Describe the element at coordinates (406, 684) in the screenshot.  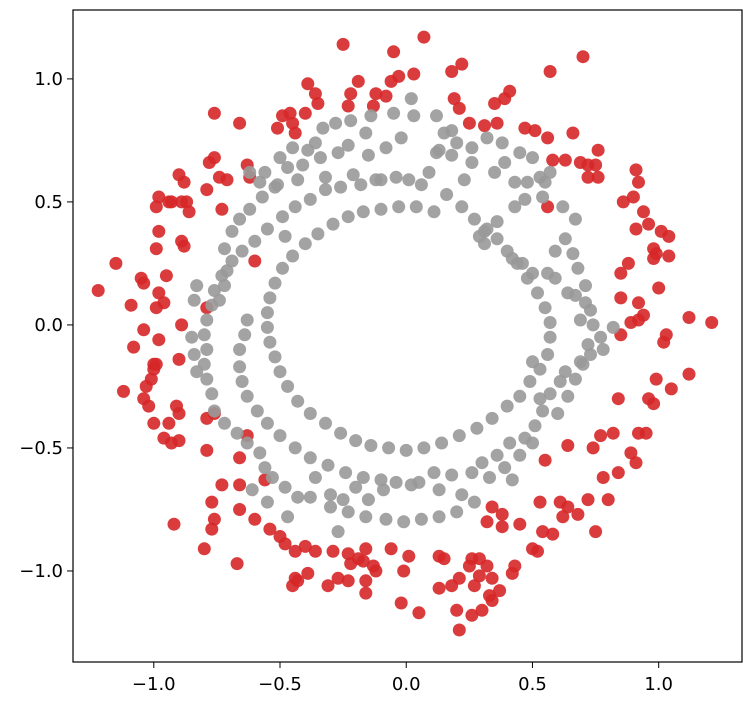
I see `x-tick-label: 0.0` at that location.